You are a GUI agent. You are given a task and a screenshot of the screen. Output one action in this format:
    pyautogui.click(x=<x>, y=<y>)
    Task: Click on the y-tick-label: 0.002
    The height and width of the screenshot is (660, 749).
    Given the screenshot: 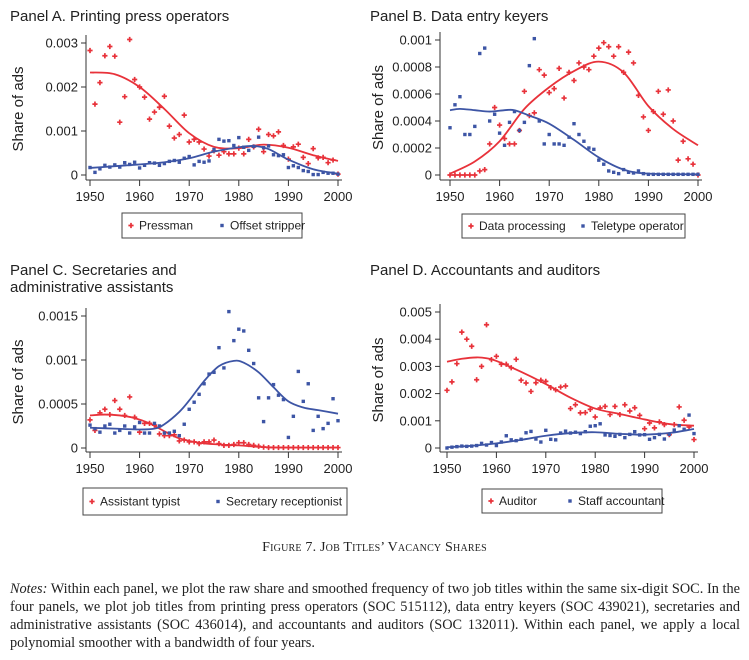 What is the action you would take?
    pyautogui.click(x=61, y=87)
    